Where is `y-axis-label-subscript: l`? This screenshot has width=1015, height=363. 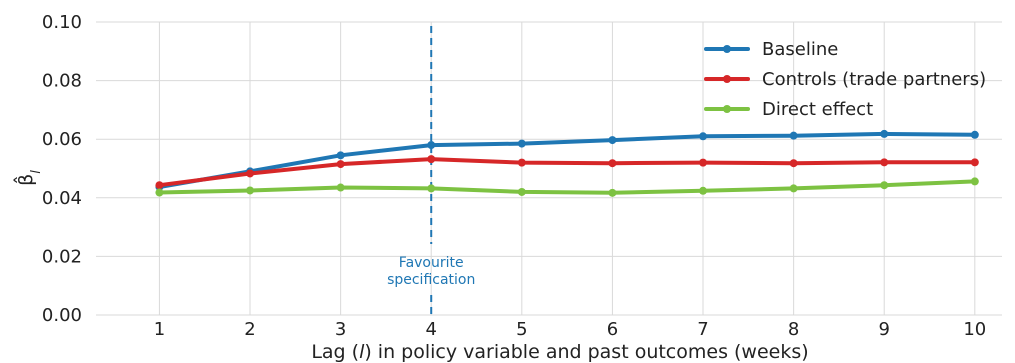
y-axis-label-subscript: l is located at coordinates (36, 172).